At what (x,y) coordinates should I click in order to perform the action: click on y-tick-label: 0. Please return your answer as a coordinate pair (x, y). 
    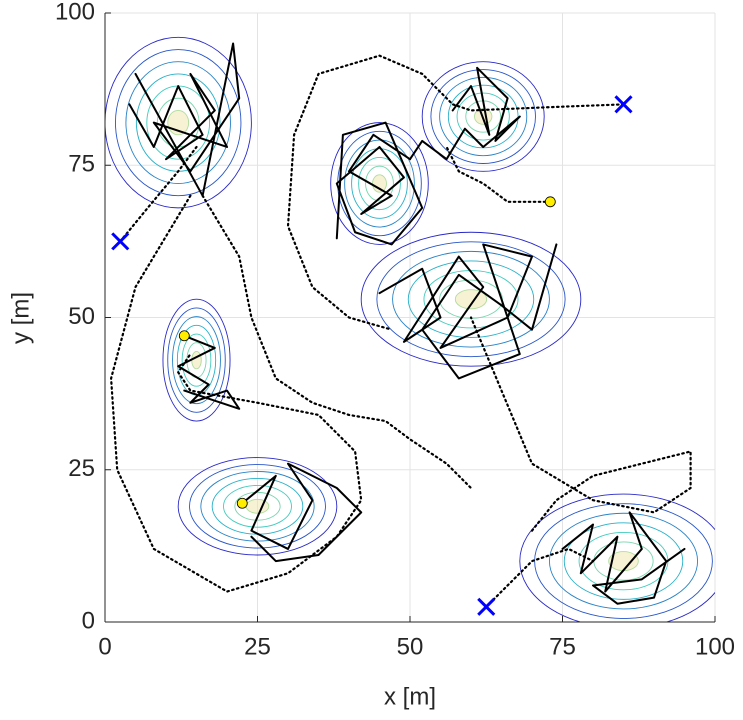
    Looking at the image, I should click on (88, 620).